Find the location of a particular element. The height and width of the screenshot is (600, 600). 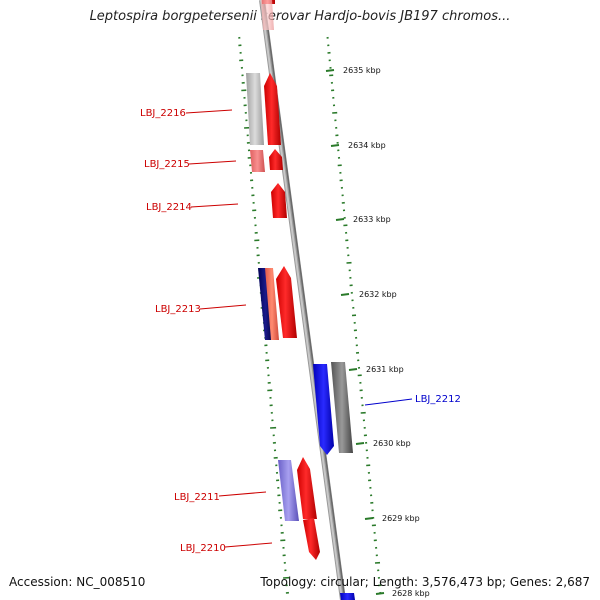

scale-tick-label: 2634 kbp is located at coordinates (367, 145).